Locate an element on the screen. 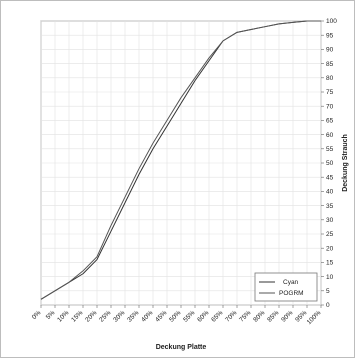 The image size is (355, 359). x-tick-label: 50% is located at coordinates (175, 316).